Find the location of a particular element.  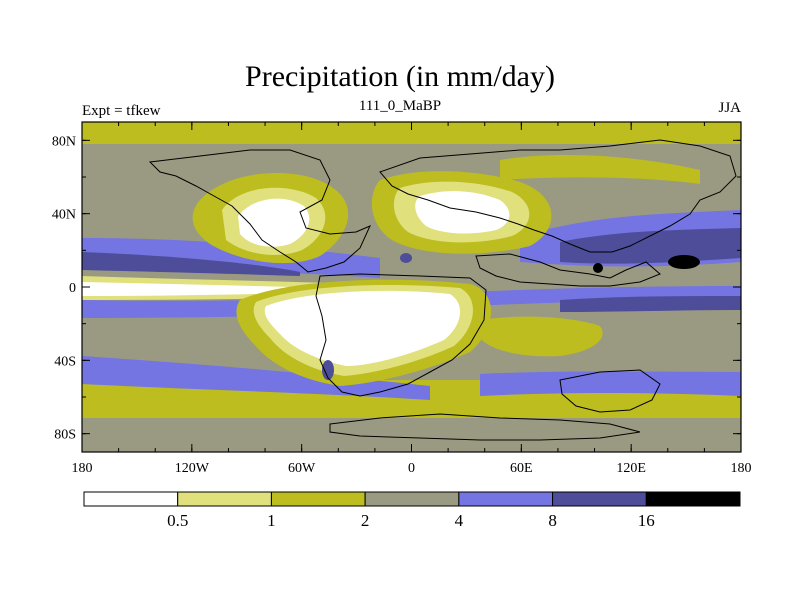

y-tick-label: 40N is located at coordinates (64, 215).